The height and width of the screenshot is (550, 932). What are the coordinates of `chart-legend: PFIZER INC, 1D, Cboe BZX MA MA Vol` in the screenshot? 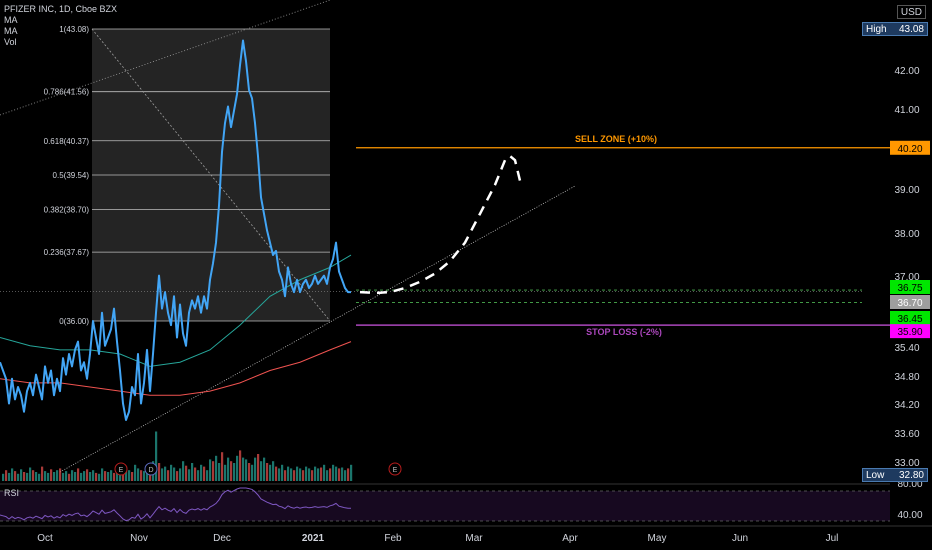 It's located at (60, 26).